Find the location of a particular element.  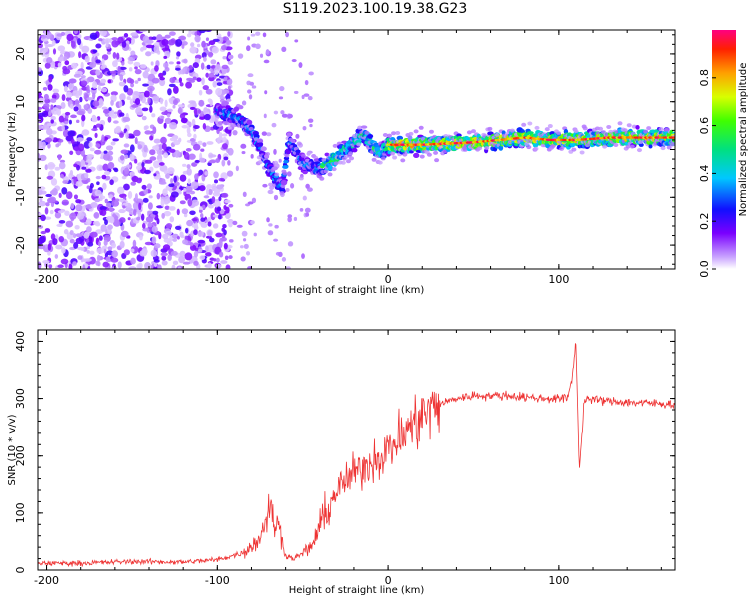

colorbar-gradient is located at coordinates (724, 149).